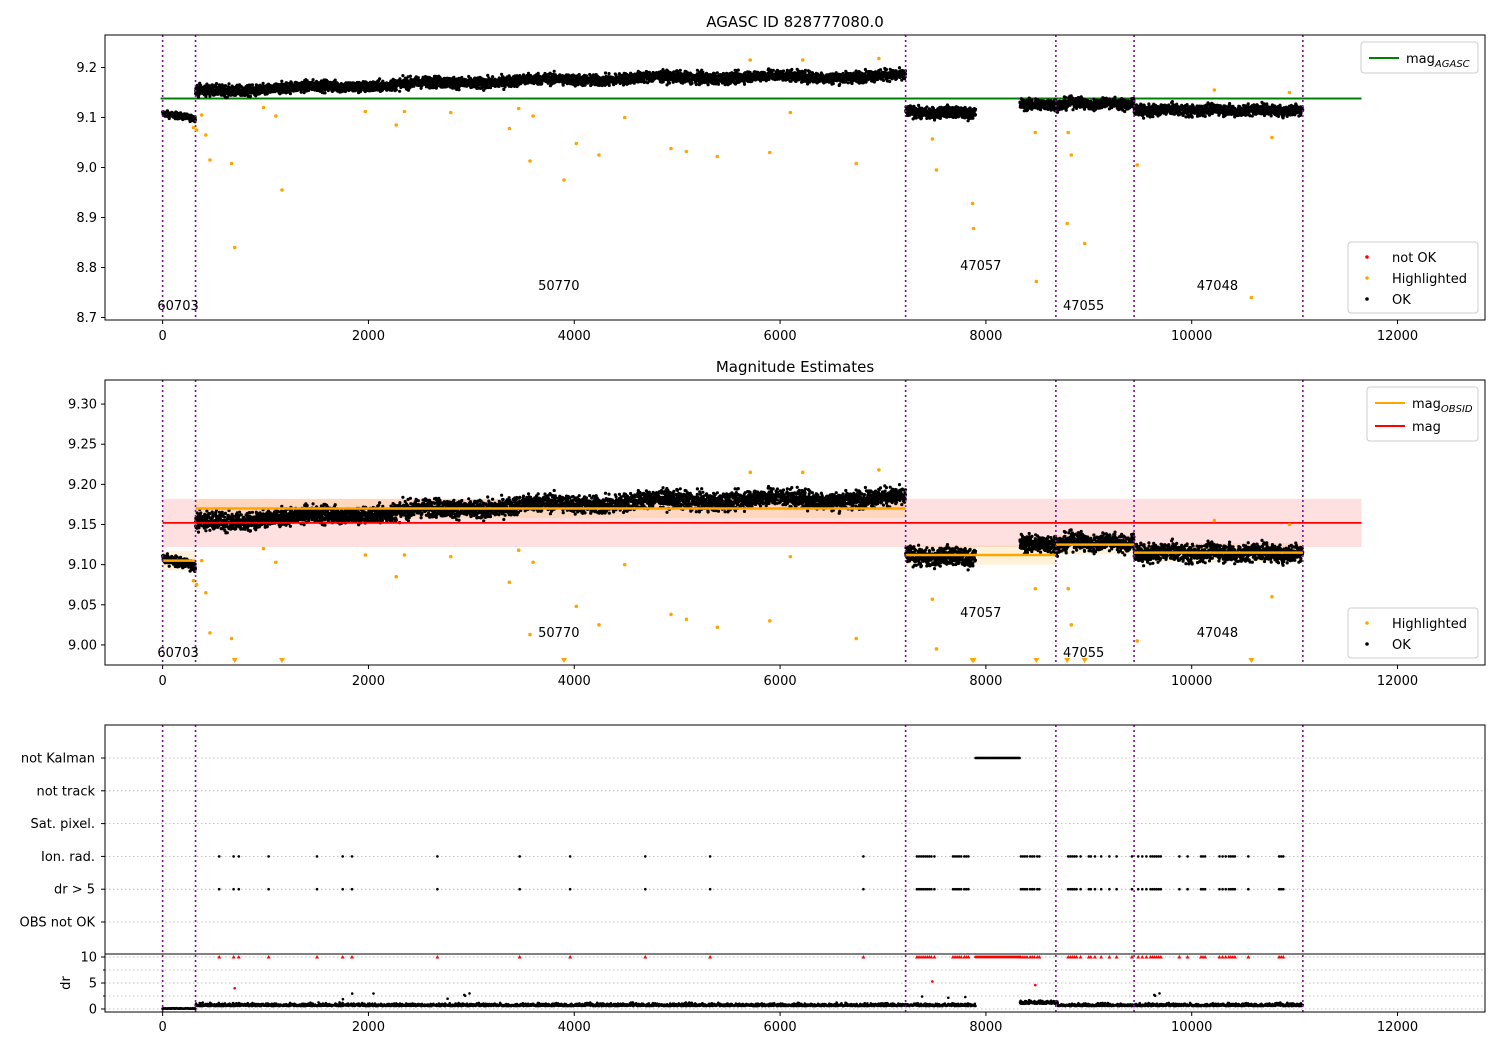  I want to click on x-tick-label: 10000, so click(1191, 681).